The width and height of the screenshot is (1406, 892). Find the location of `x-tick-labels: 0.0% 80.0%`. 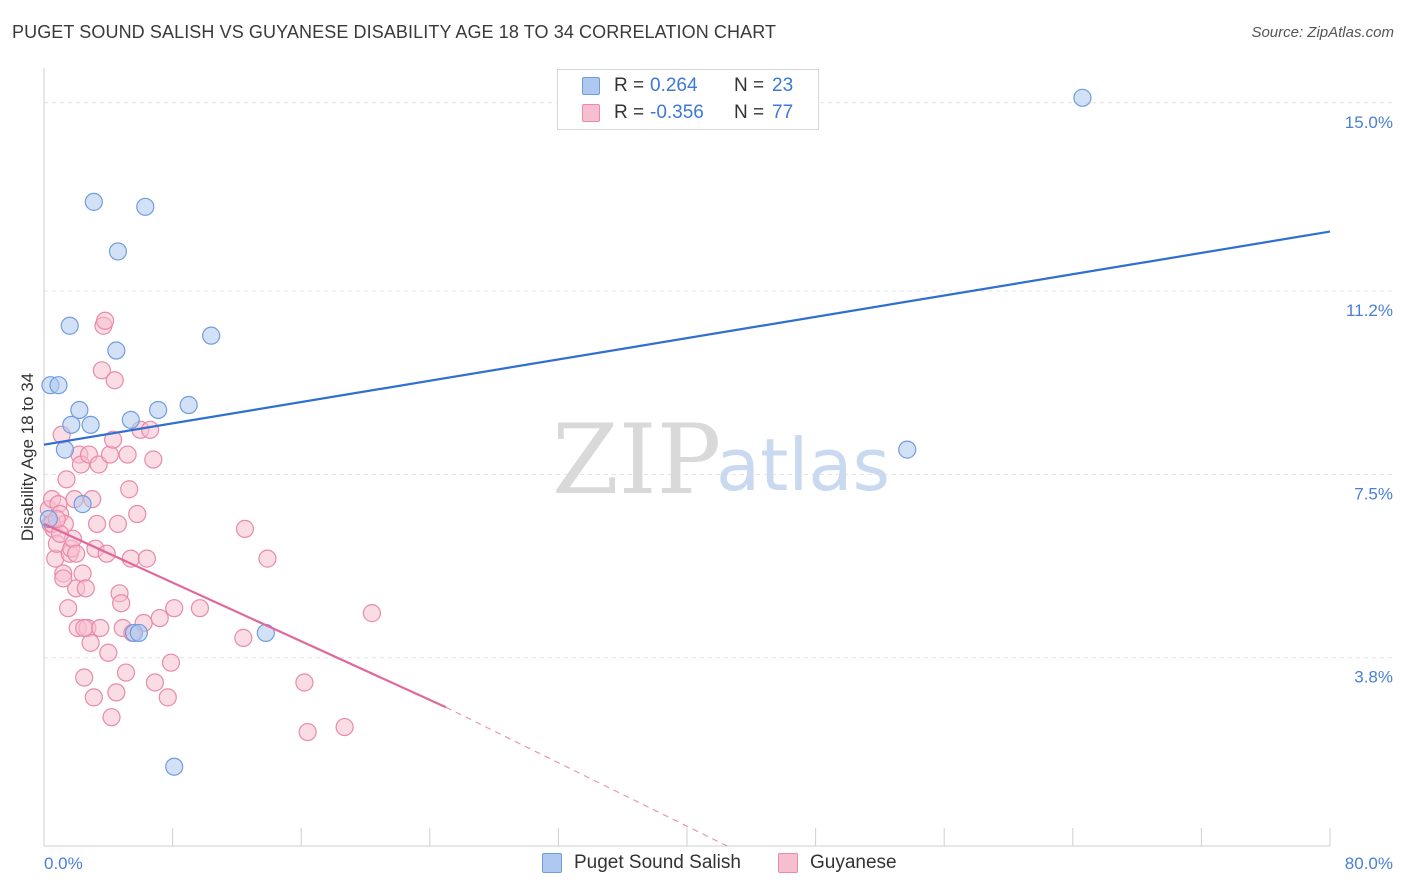

x-tick-labels: 0.0% 80.0% is located at coordinates (718, 863).